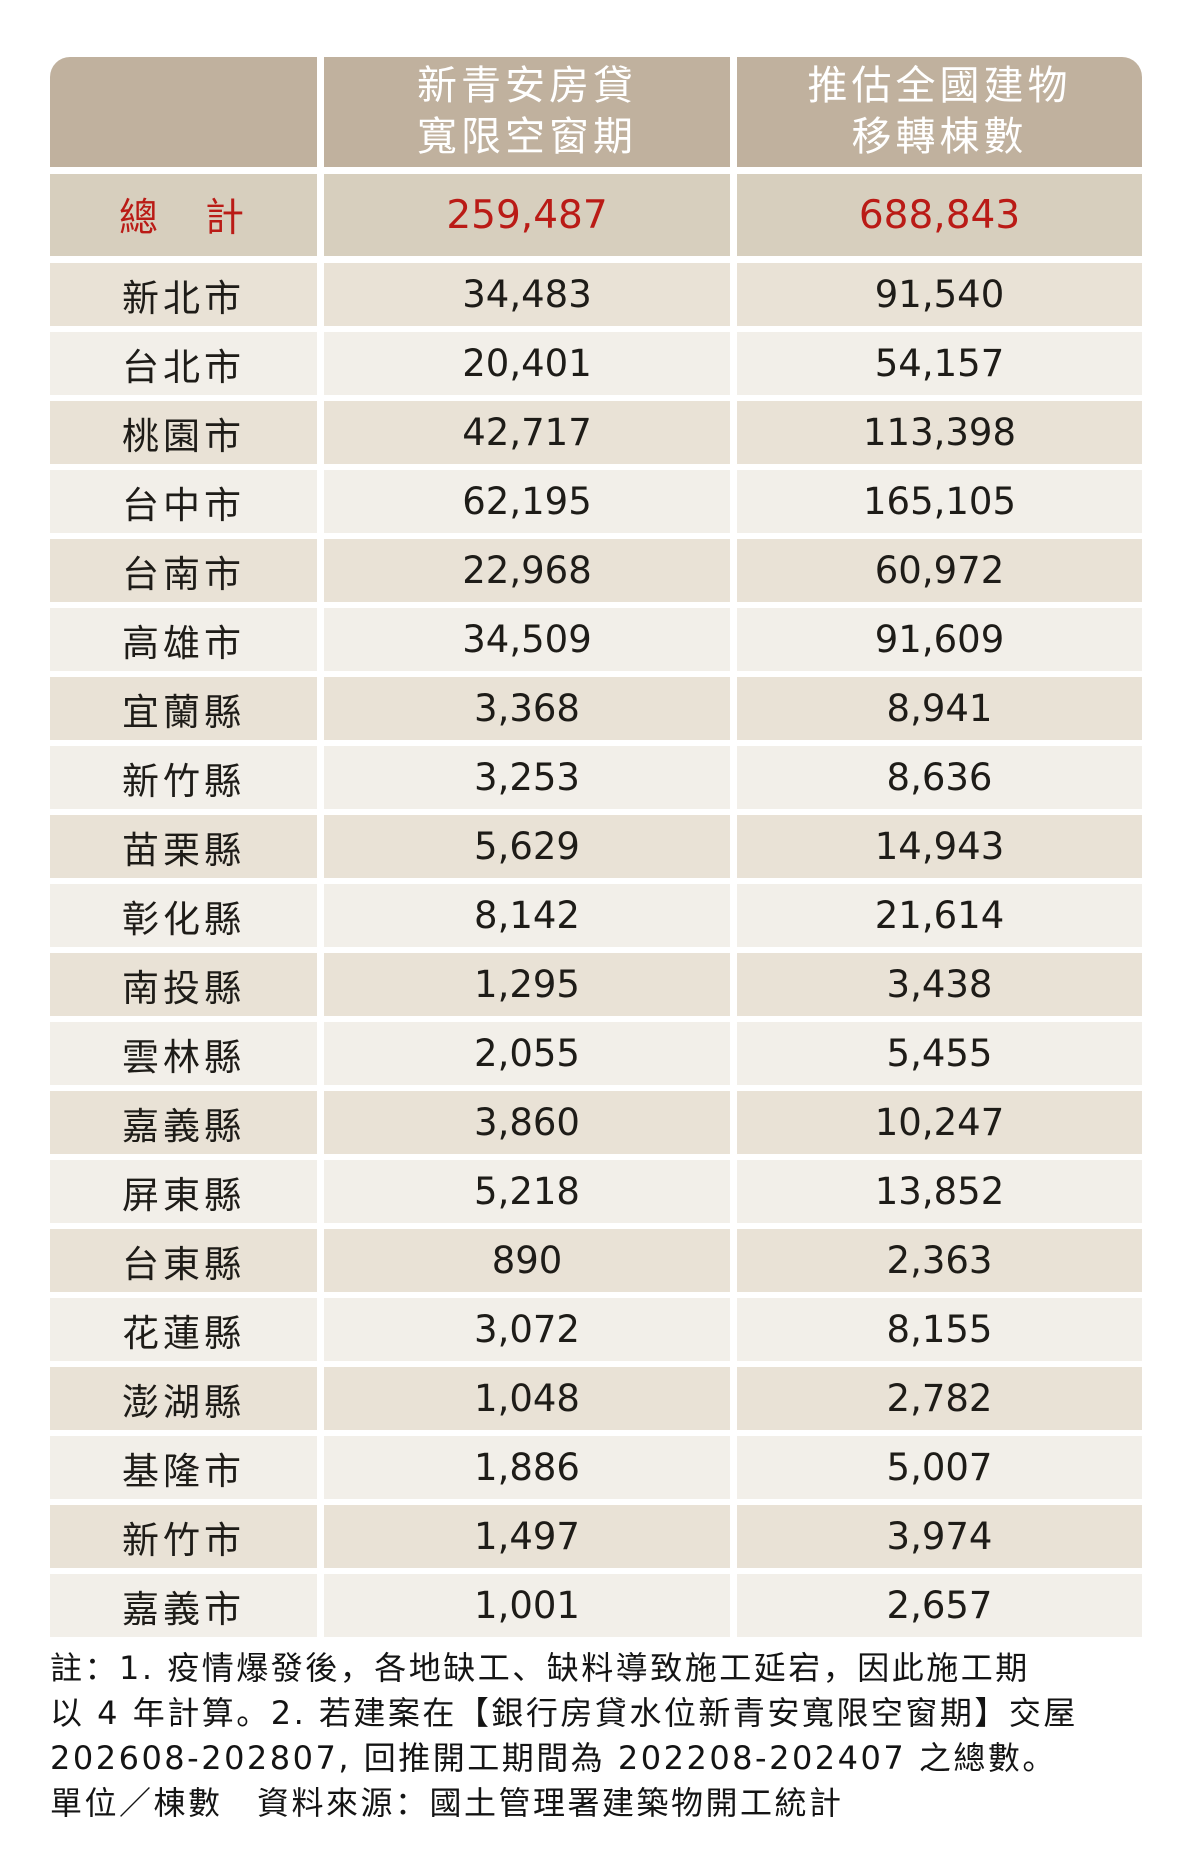  I want to click on region-cell: 宜蘭縣, so click(183, 708).